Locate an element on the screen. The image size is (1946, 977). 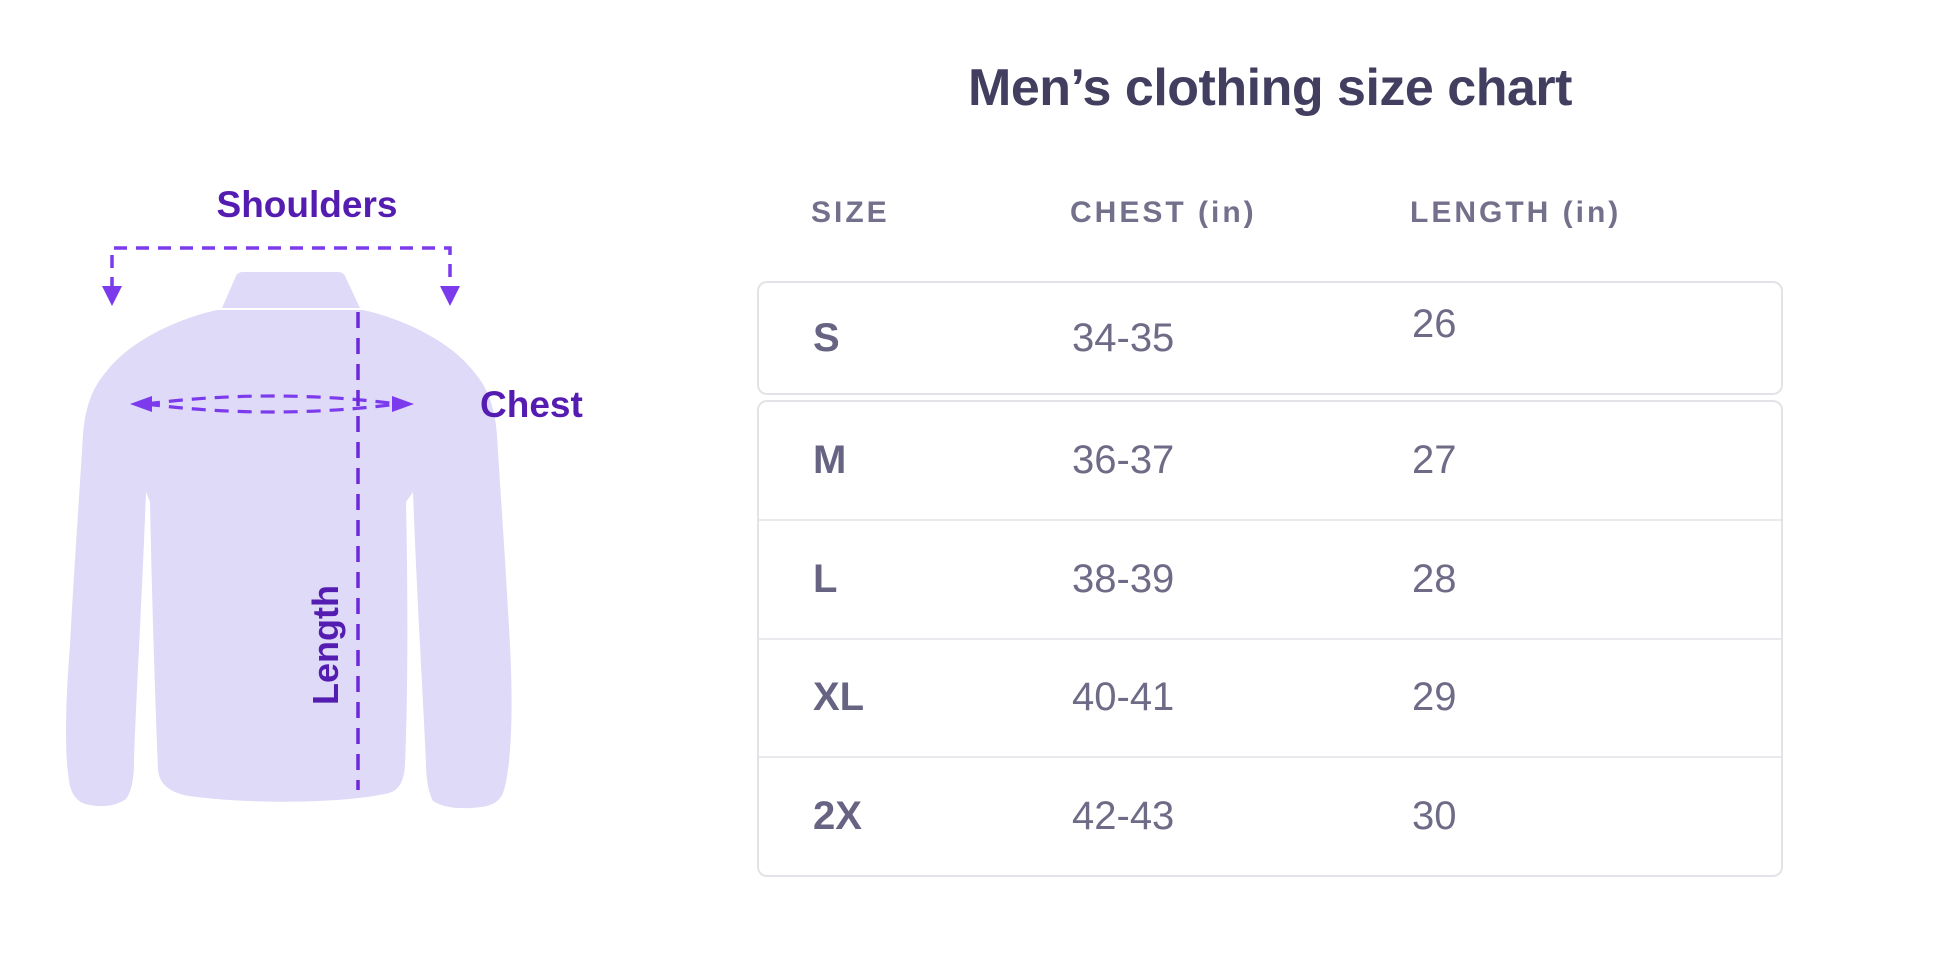
cell-size: L is located at coordinates (825, 578).